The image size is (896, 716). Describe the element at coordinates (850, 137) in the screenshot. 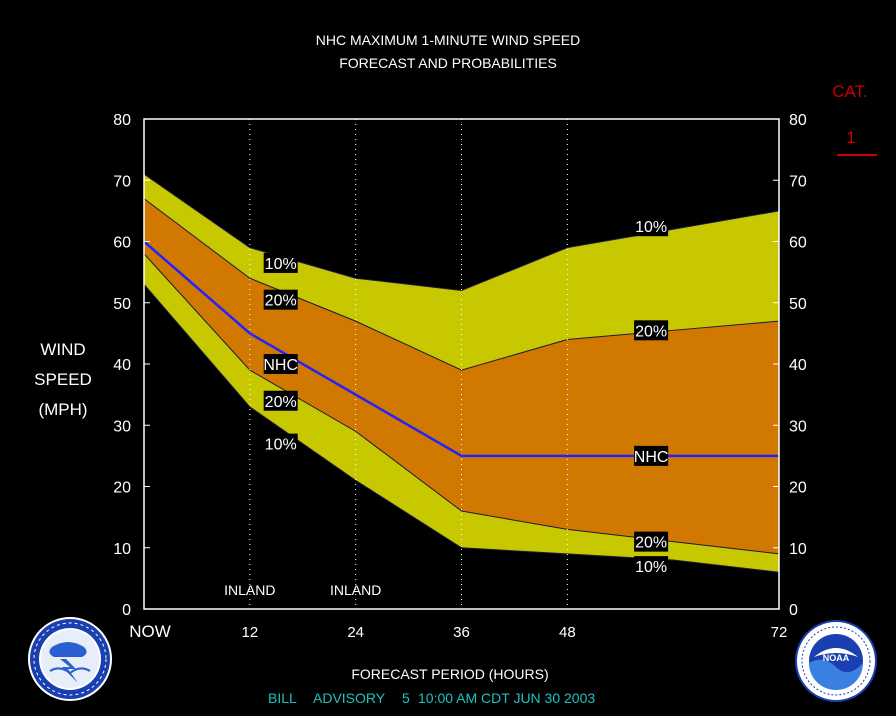

I see `category-value: 1` at that location.